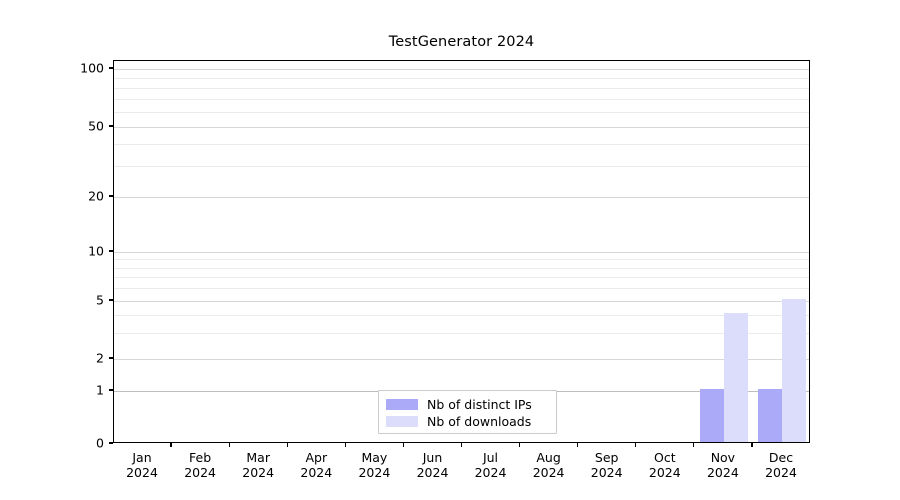 The height and width of the screenshot is (500, 900). I want to click on page-title: TestGenerator 2024, so click(461, 42).